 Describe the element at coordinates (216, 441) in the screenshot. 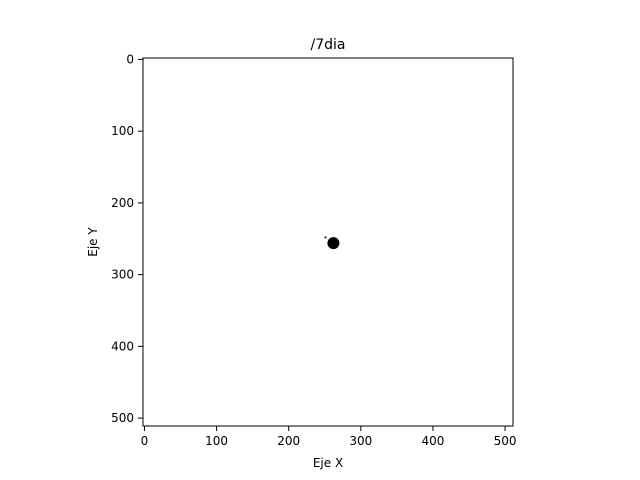

I see `x-tick-label: 100` at that location.